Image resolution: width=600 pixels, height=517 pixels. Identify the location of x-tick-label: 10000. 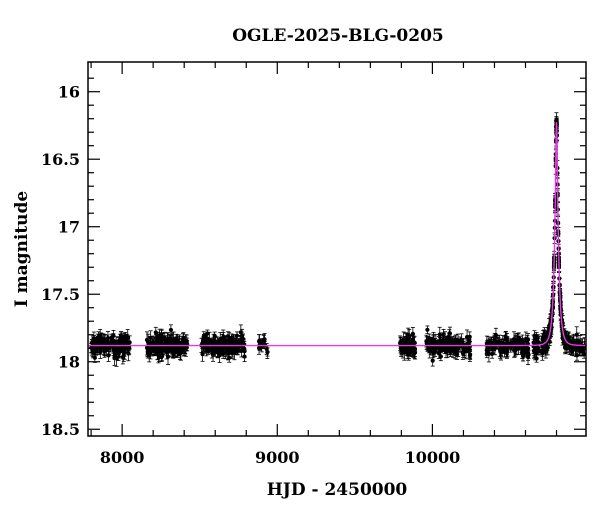
(433, 457).